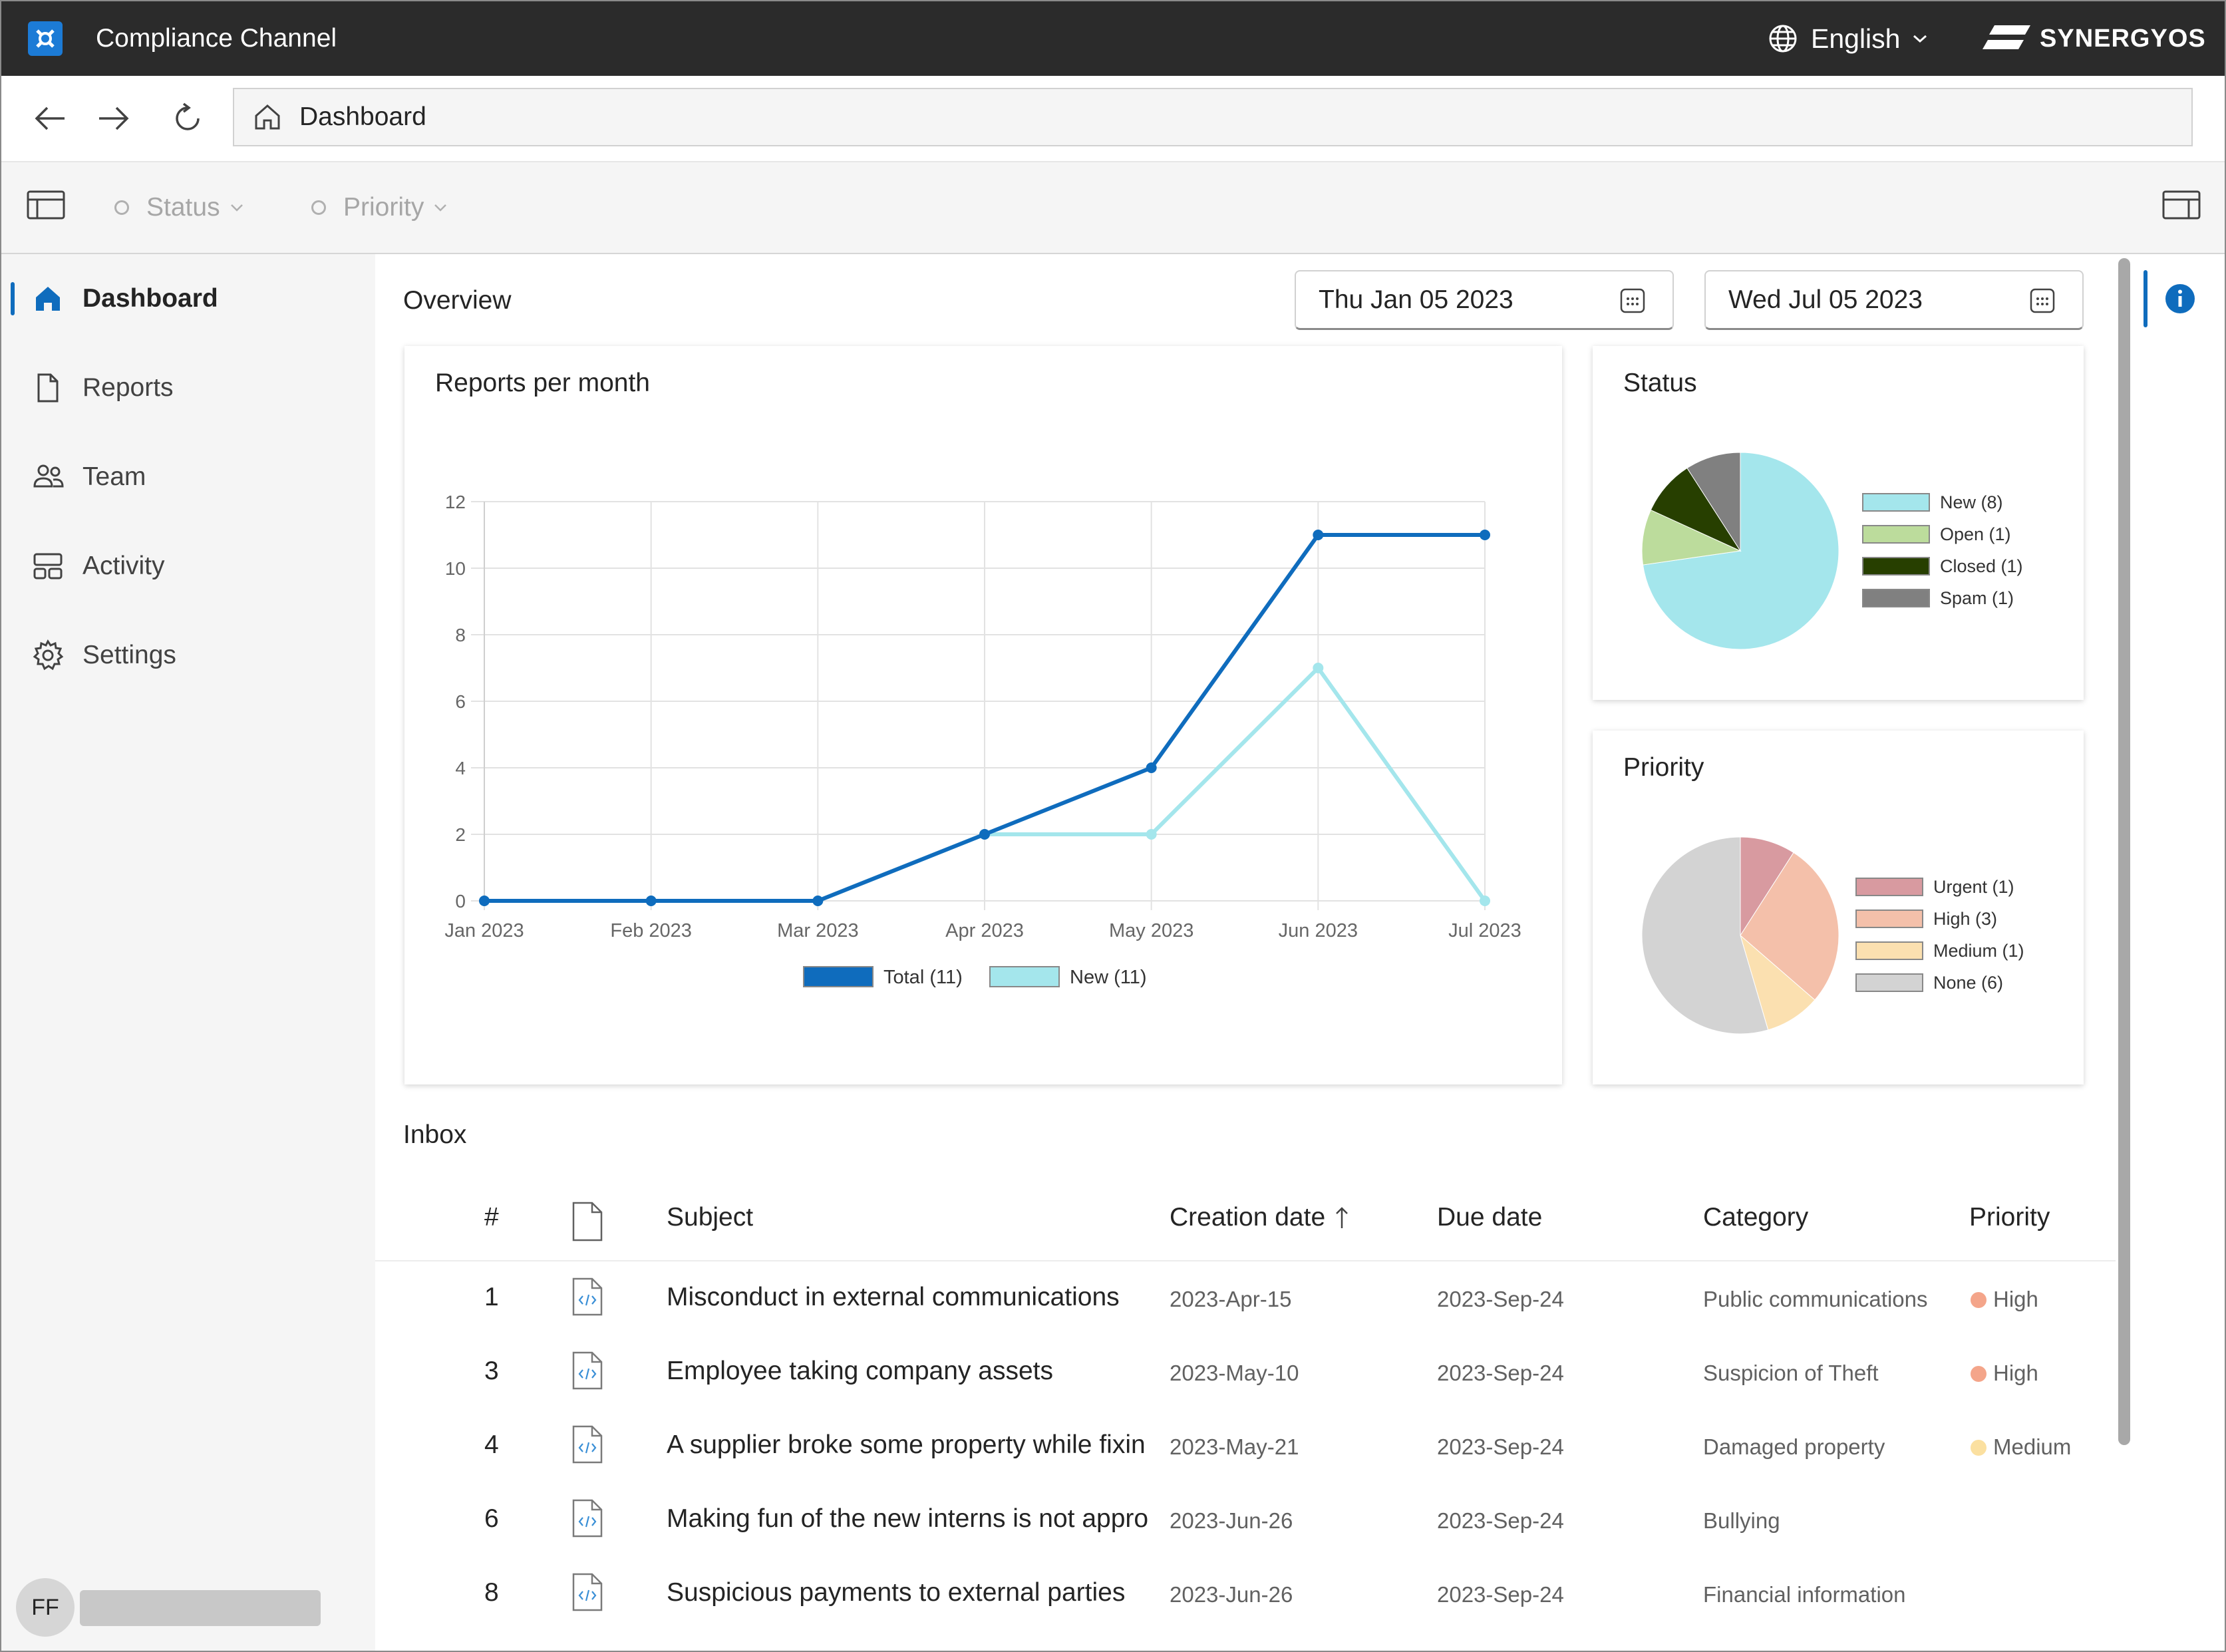 This screenshot has width=2226, height=1652. Describe the element at coordinates (1783, 39) in the screenshot. I see `globe-icon` at that location.